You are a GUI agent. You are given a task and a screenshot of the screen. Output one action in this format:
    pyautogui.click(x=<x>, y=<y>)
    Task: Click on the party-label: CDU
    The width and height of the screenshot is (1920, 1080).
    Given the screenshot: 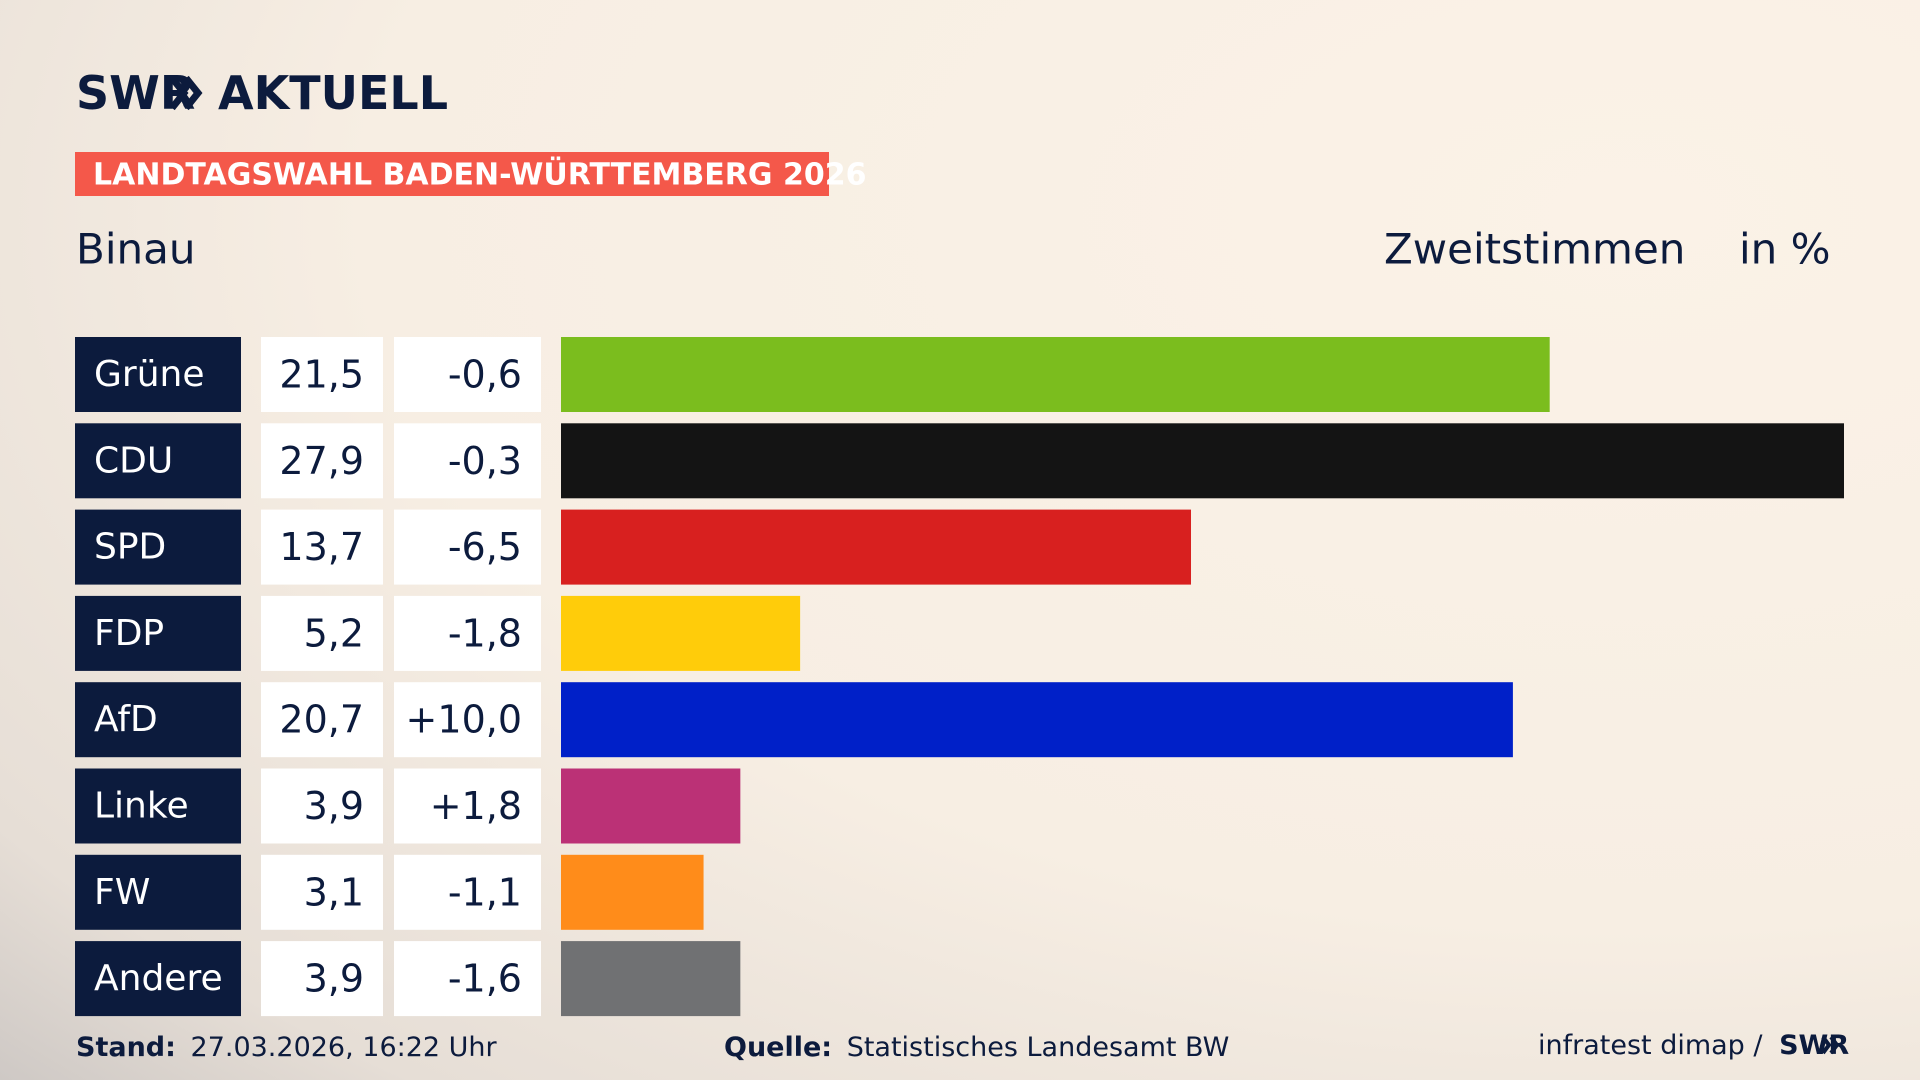 What is the action you would take?
    pyautogui.click(x=133, y=460)
    